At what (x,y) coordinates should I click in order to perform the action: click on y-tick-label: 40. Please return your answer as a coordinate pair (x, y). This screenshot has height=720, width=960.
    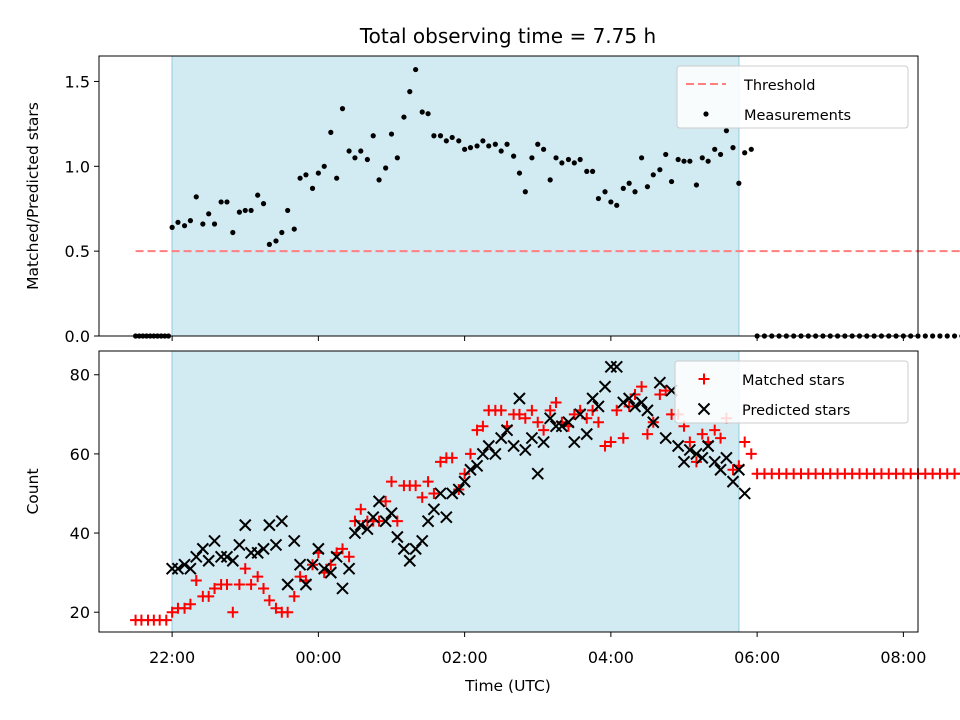
    Looking at the image, I should click on (80, 533).